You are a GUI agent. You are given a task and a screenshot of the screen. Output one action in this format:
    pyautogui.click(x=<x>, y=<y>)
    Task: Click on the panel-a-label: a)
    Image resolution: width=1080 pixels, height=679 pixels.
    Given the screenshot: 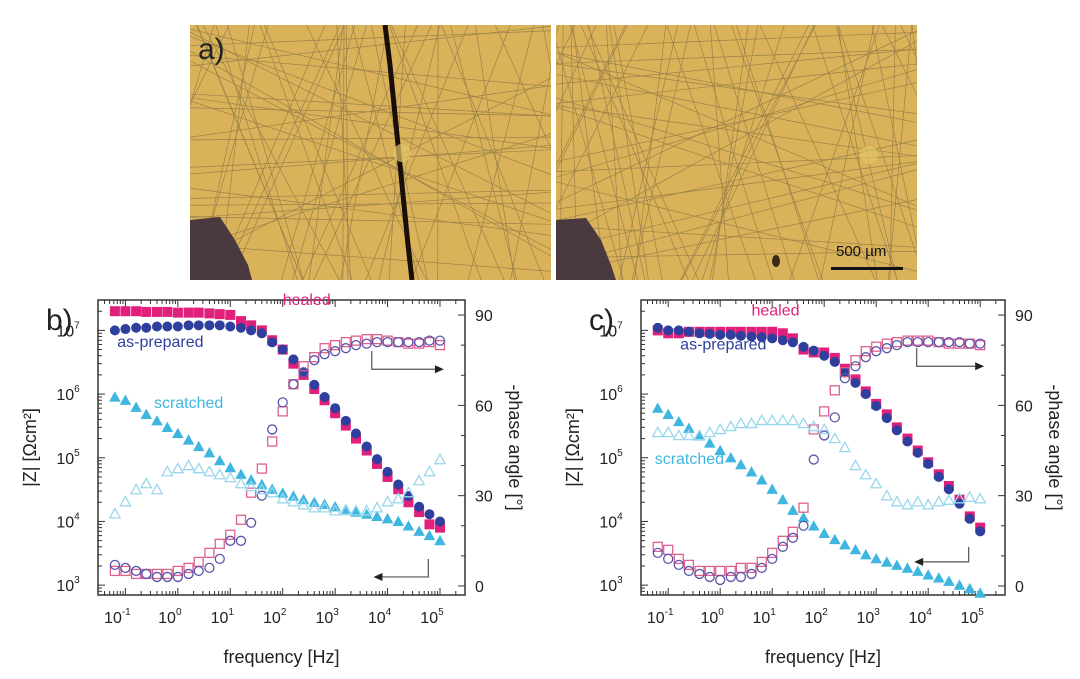 What is the action you would take?
    pyautogui.click(x=211, y=50)
    